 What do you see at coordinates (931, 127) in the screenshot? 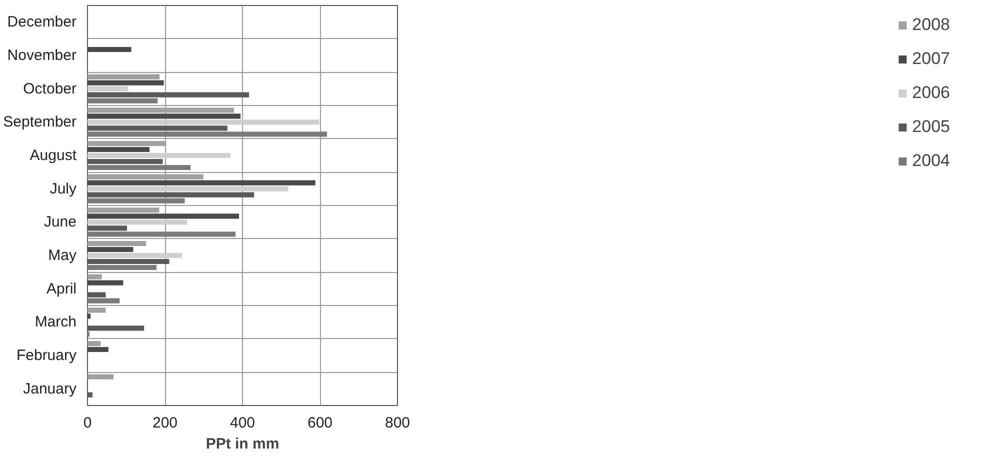
I see `legend-label: 2005` at bounding box center [931, 127].